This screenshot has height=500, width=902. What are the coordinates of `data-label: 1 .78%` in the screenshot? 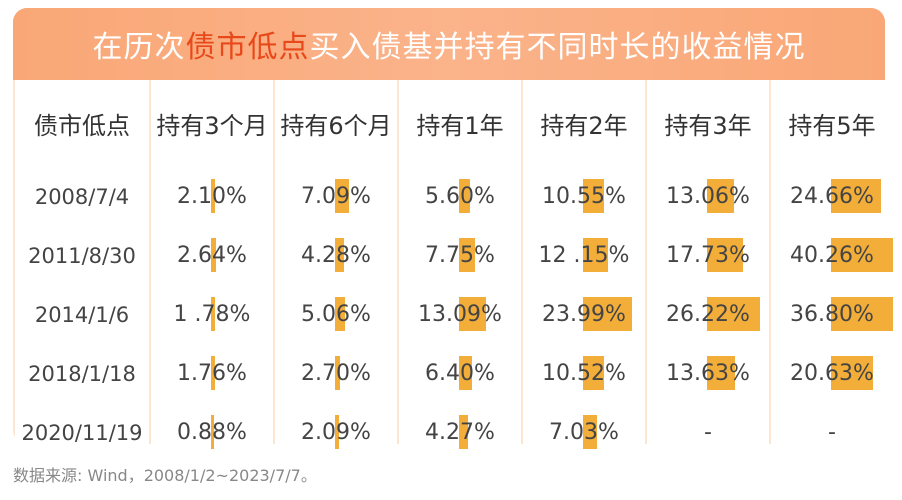 It's located at (212, 314).